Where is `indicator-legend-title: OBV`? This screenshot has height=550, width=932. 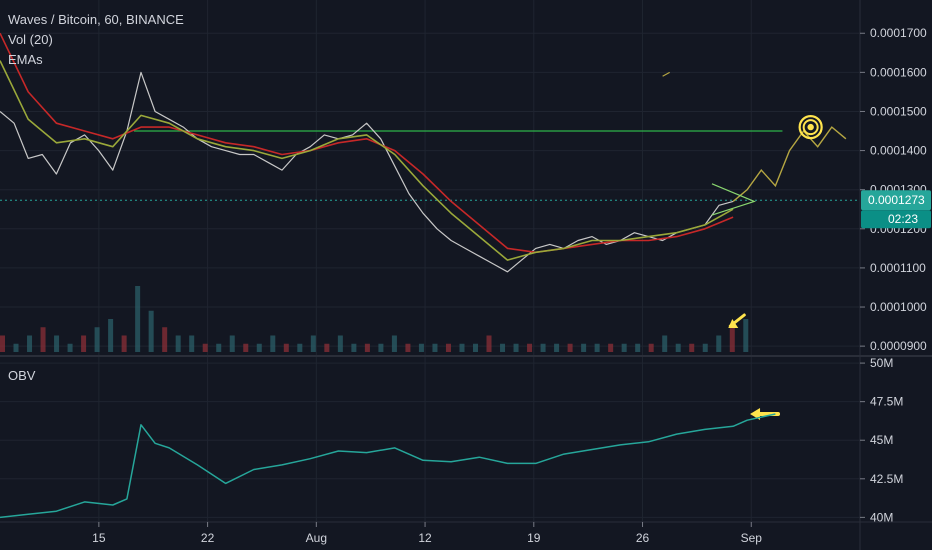
indicator-legend-title: OBV is located at coordinates (22, 375).